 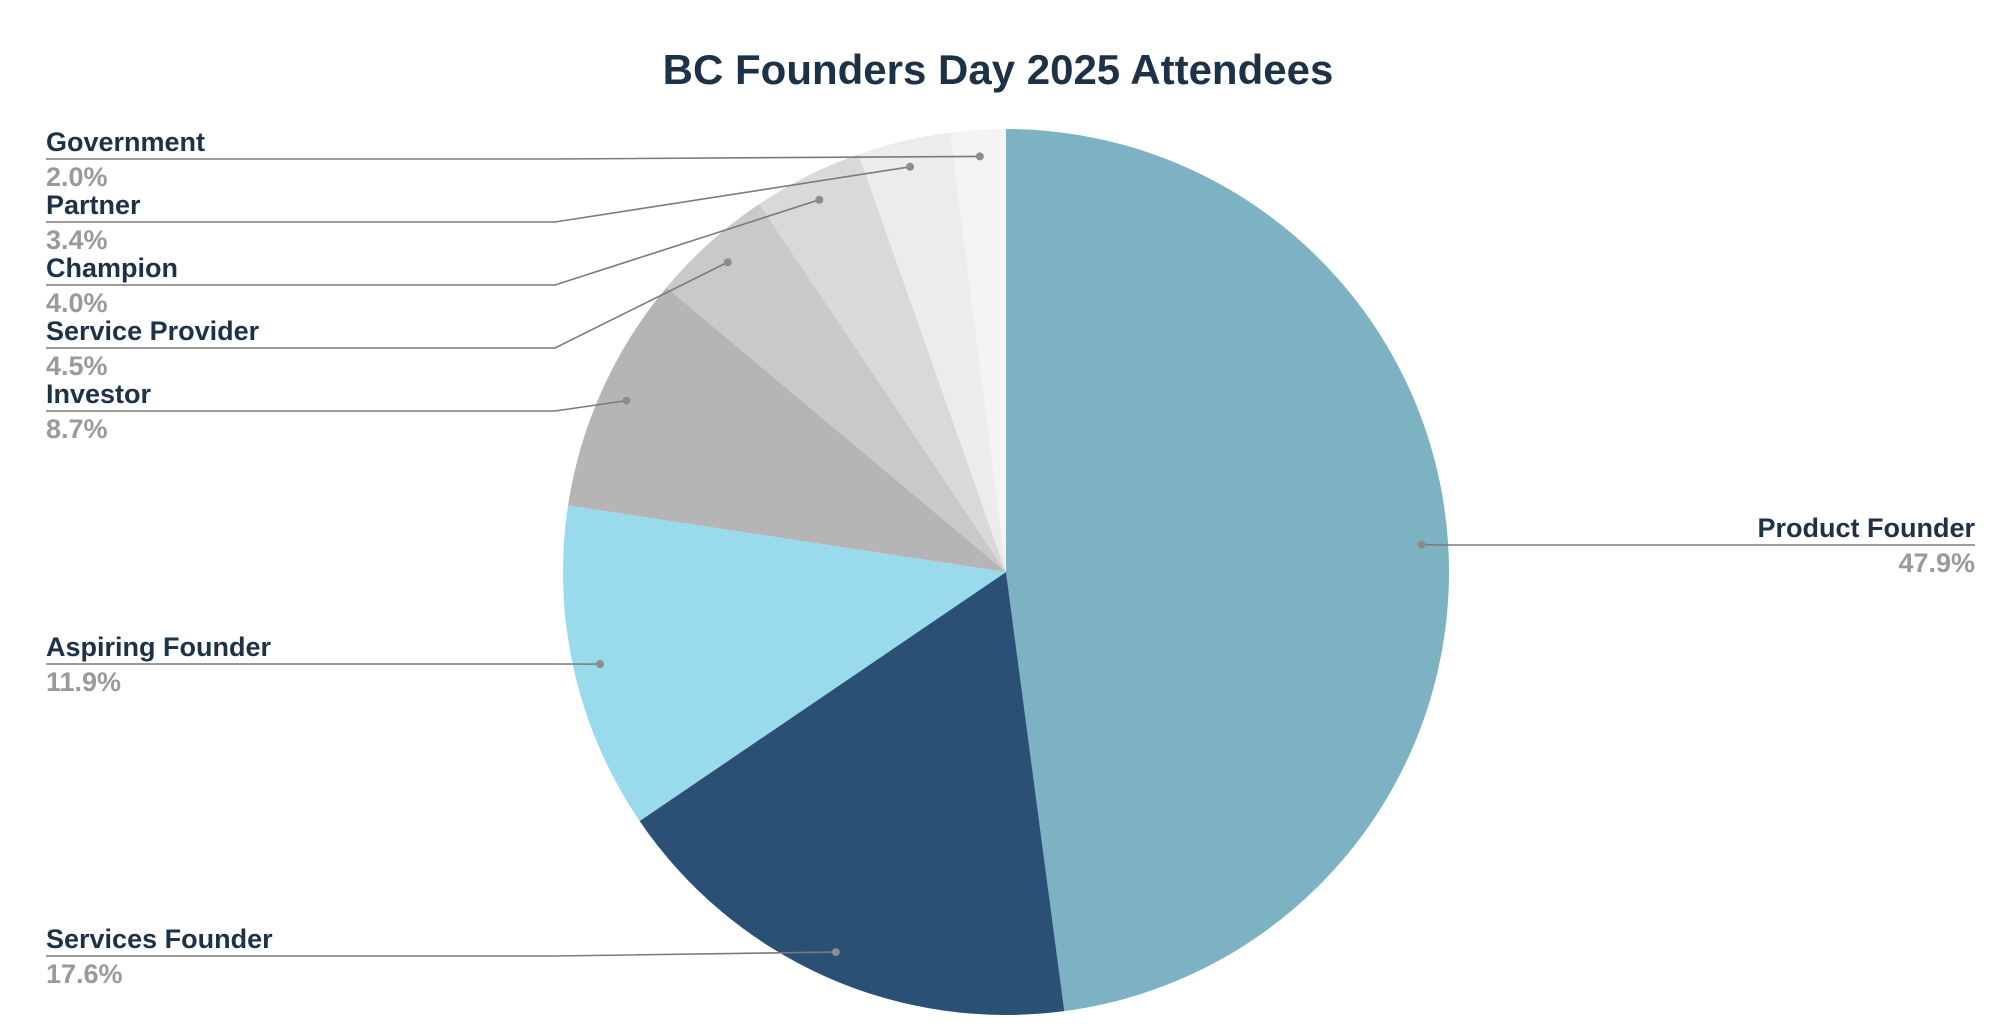 What do you see at coordinates (153, 331) in the screenshot?
I see `slice-label-service-provider: Service Provider` at bounding box center [153, 331].